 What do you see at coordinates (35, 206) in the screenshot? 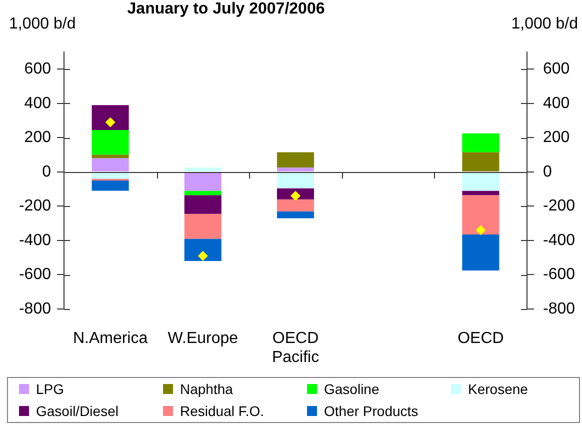
I see `y-tick-label: -200` at bounding box center [35, 206].